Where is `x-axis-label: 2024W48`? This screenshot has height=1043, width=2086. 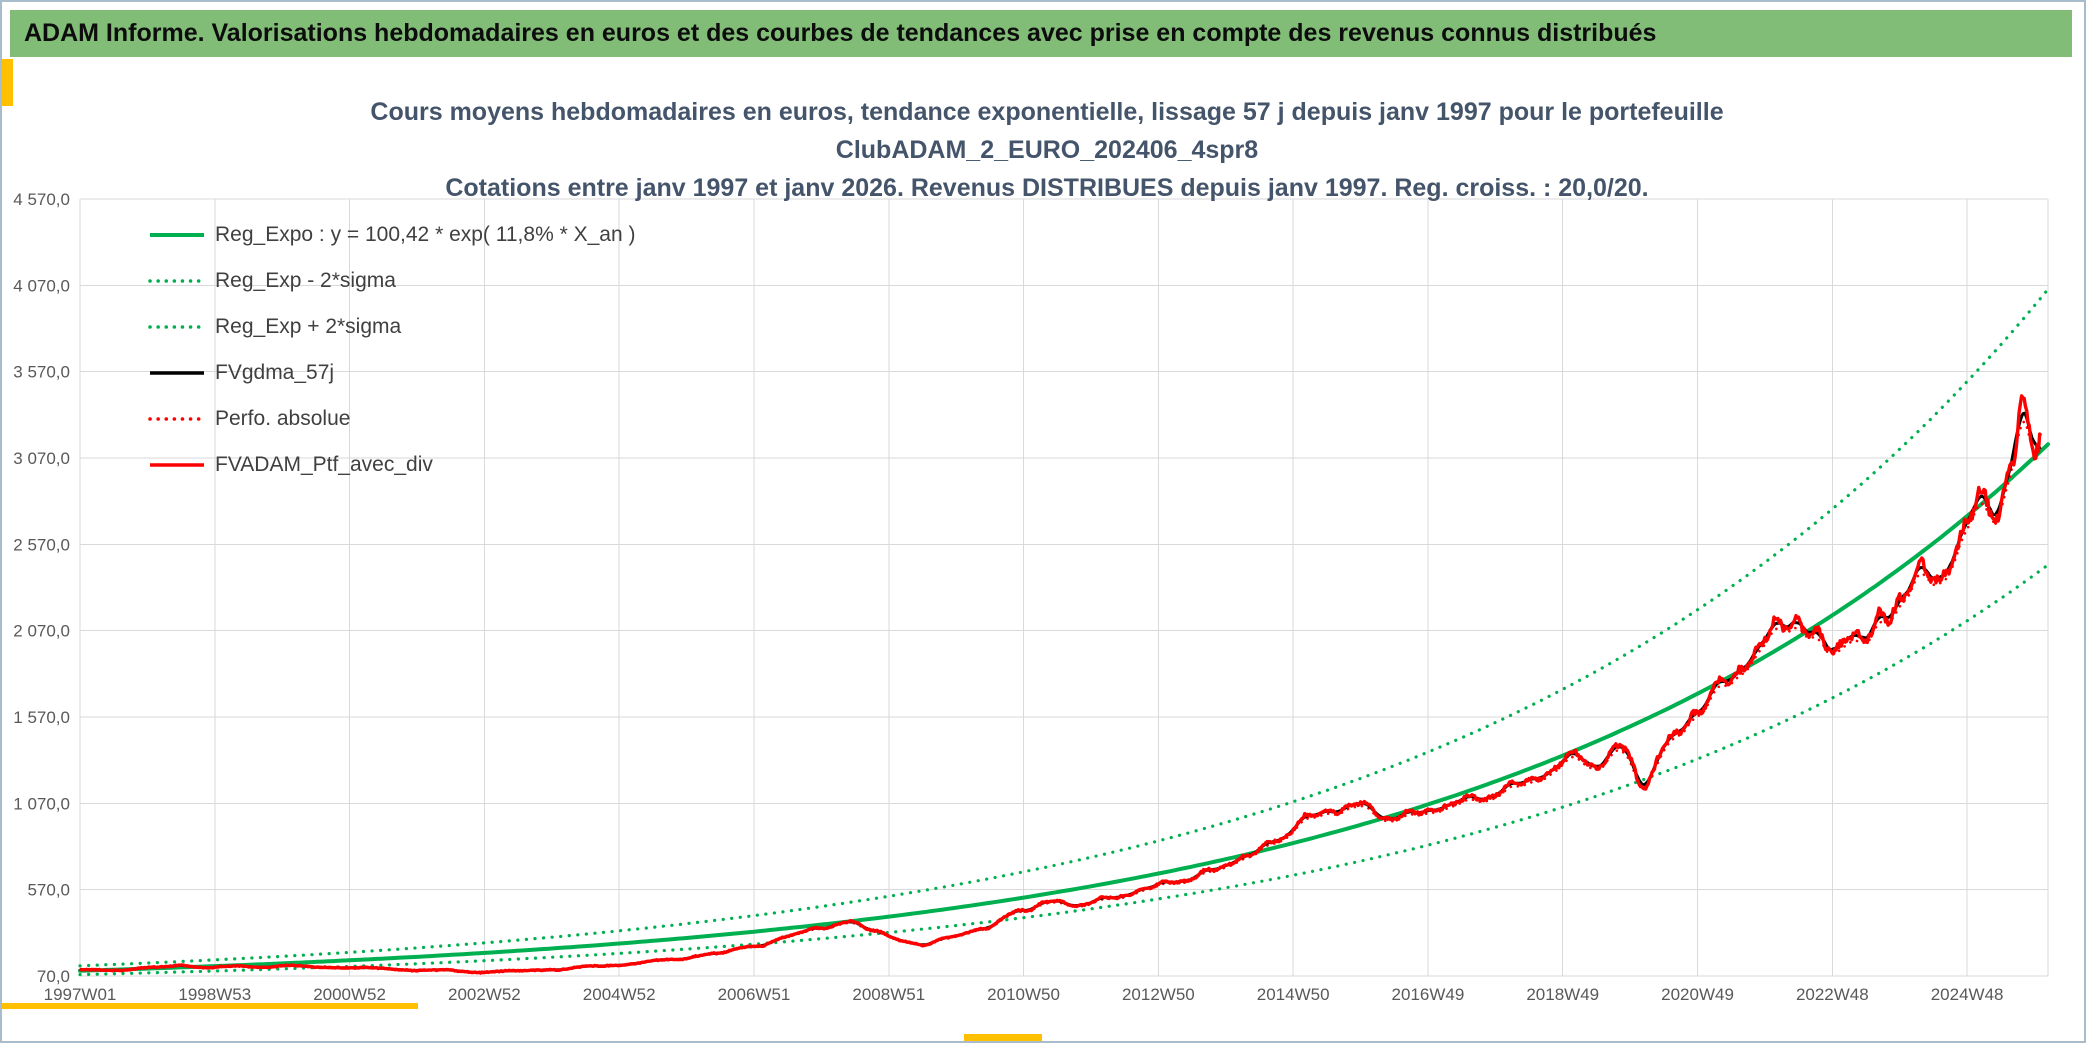
x-axis-label: 2024W48 is located at coordinates (1967, 994).